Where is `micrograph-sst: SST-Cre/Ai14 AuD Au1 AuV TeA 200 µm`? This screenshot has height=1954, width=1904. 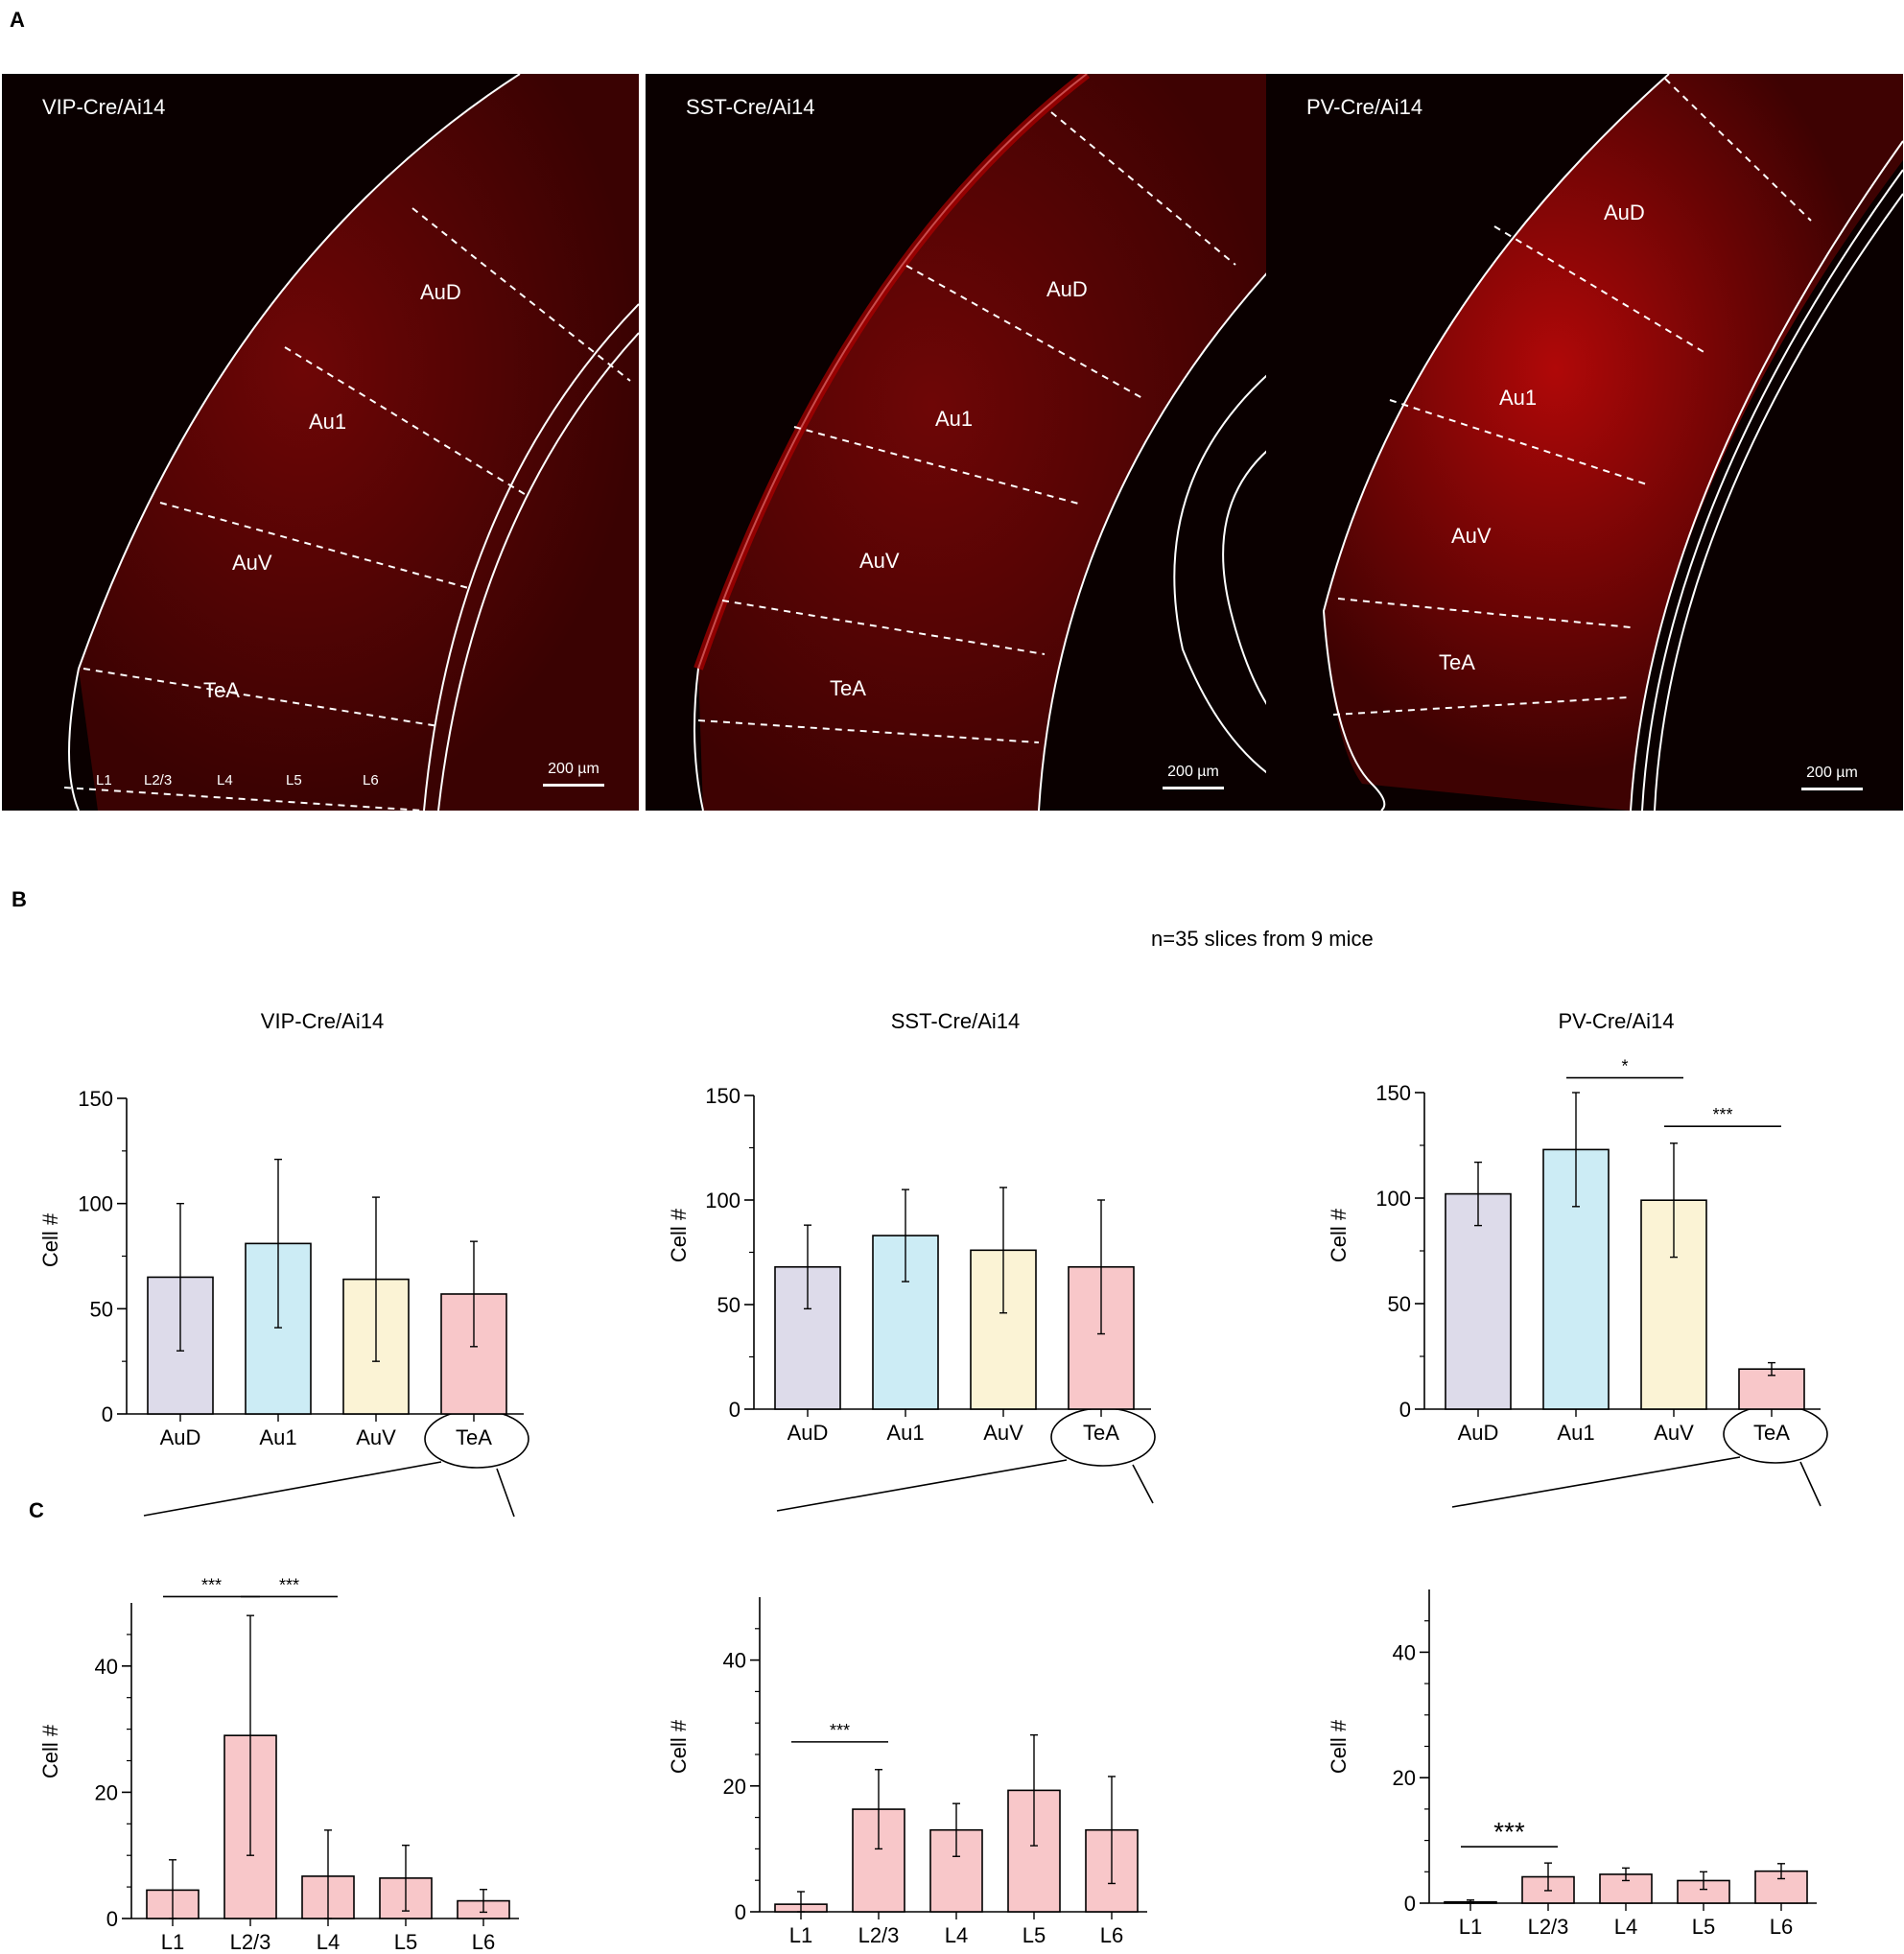
micrograph-sst: SST-Cre/Ai14 AuD Au1 AuV TeA 200 µm is located at coordinates (964, 442).